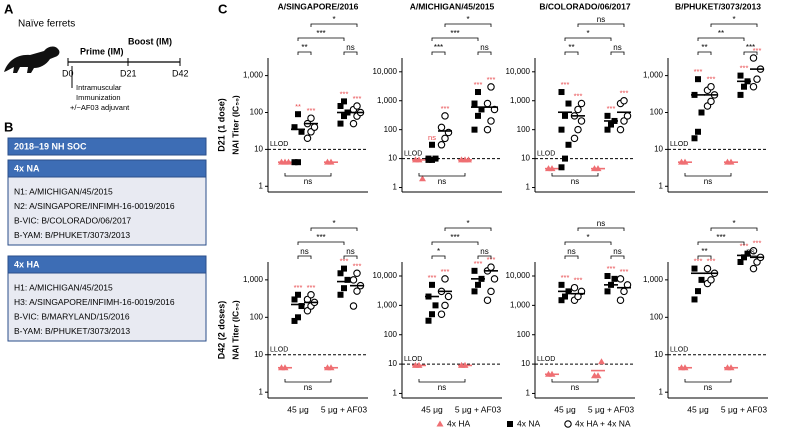  I want to click on panel-label: C, so click(223, 8).